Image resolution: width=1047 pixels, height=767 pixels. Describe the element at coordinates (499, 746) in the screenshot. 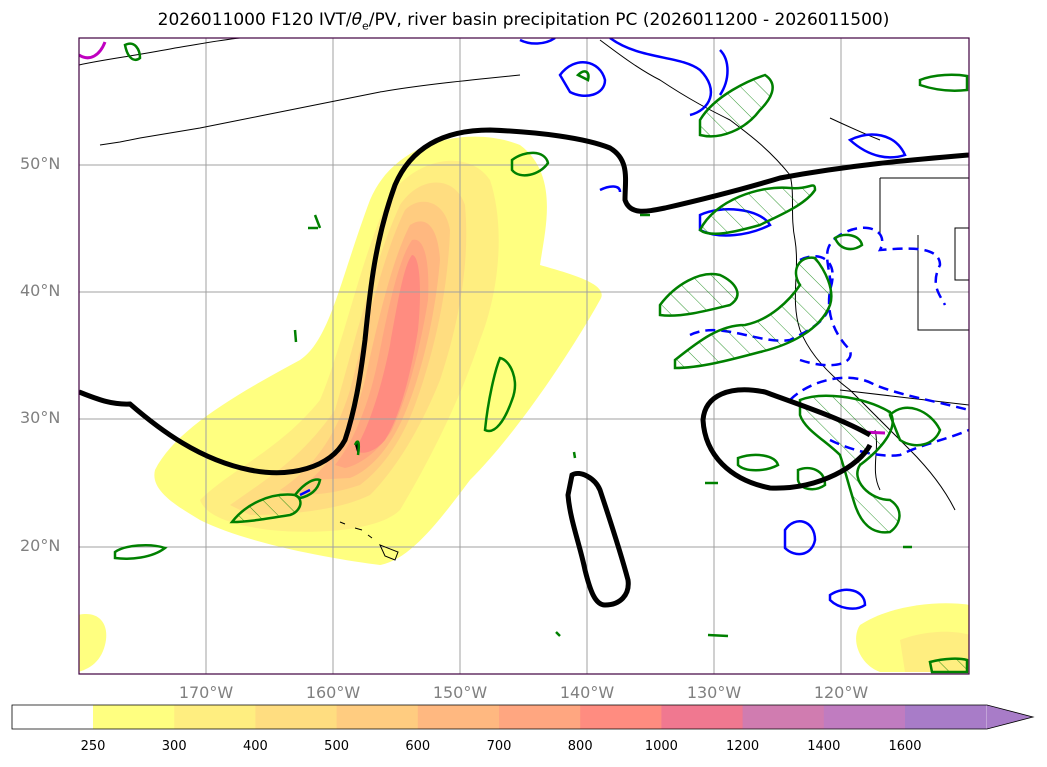

I see `colorbar-tick-label: 700` at that location.